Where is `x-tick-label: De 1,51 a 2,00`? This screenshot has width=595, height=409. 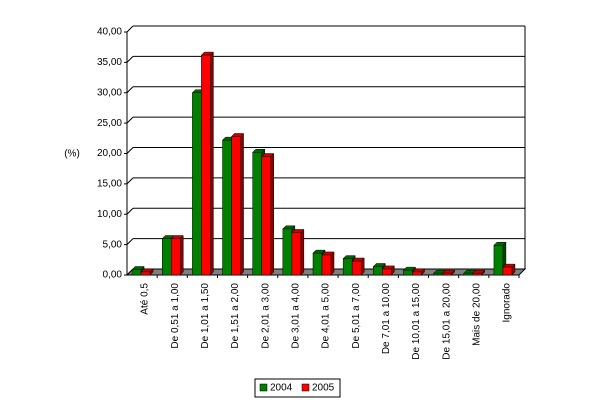 x-tick-label: De 1,51 a 2,00 is located at coordinates (235, 316).